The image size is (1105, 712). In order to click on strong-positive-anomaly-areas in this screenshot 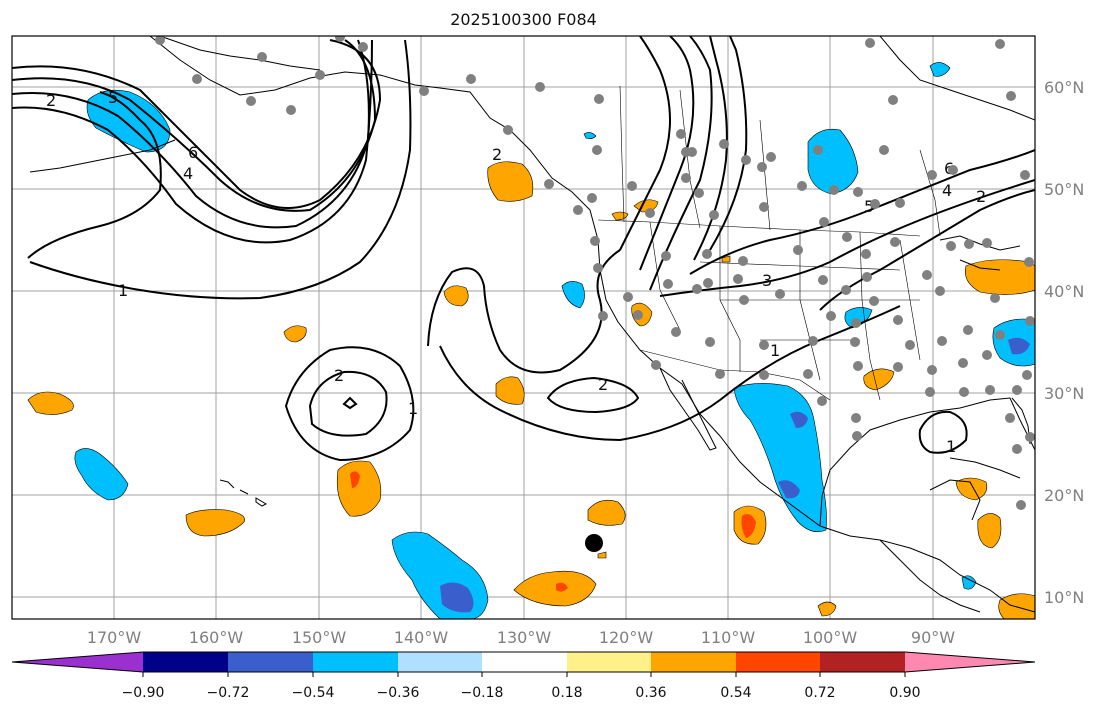, I will do `click(553, 531)`.